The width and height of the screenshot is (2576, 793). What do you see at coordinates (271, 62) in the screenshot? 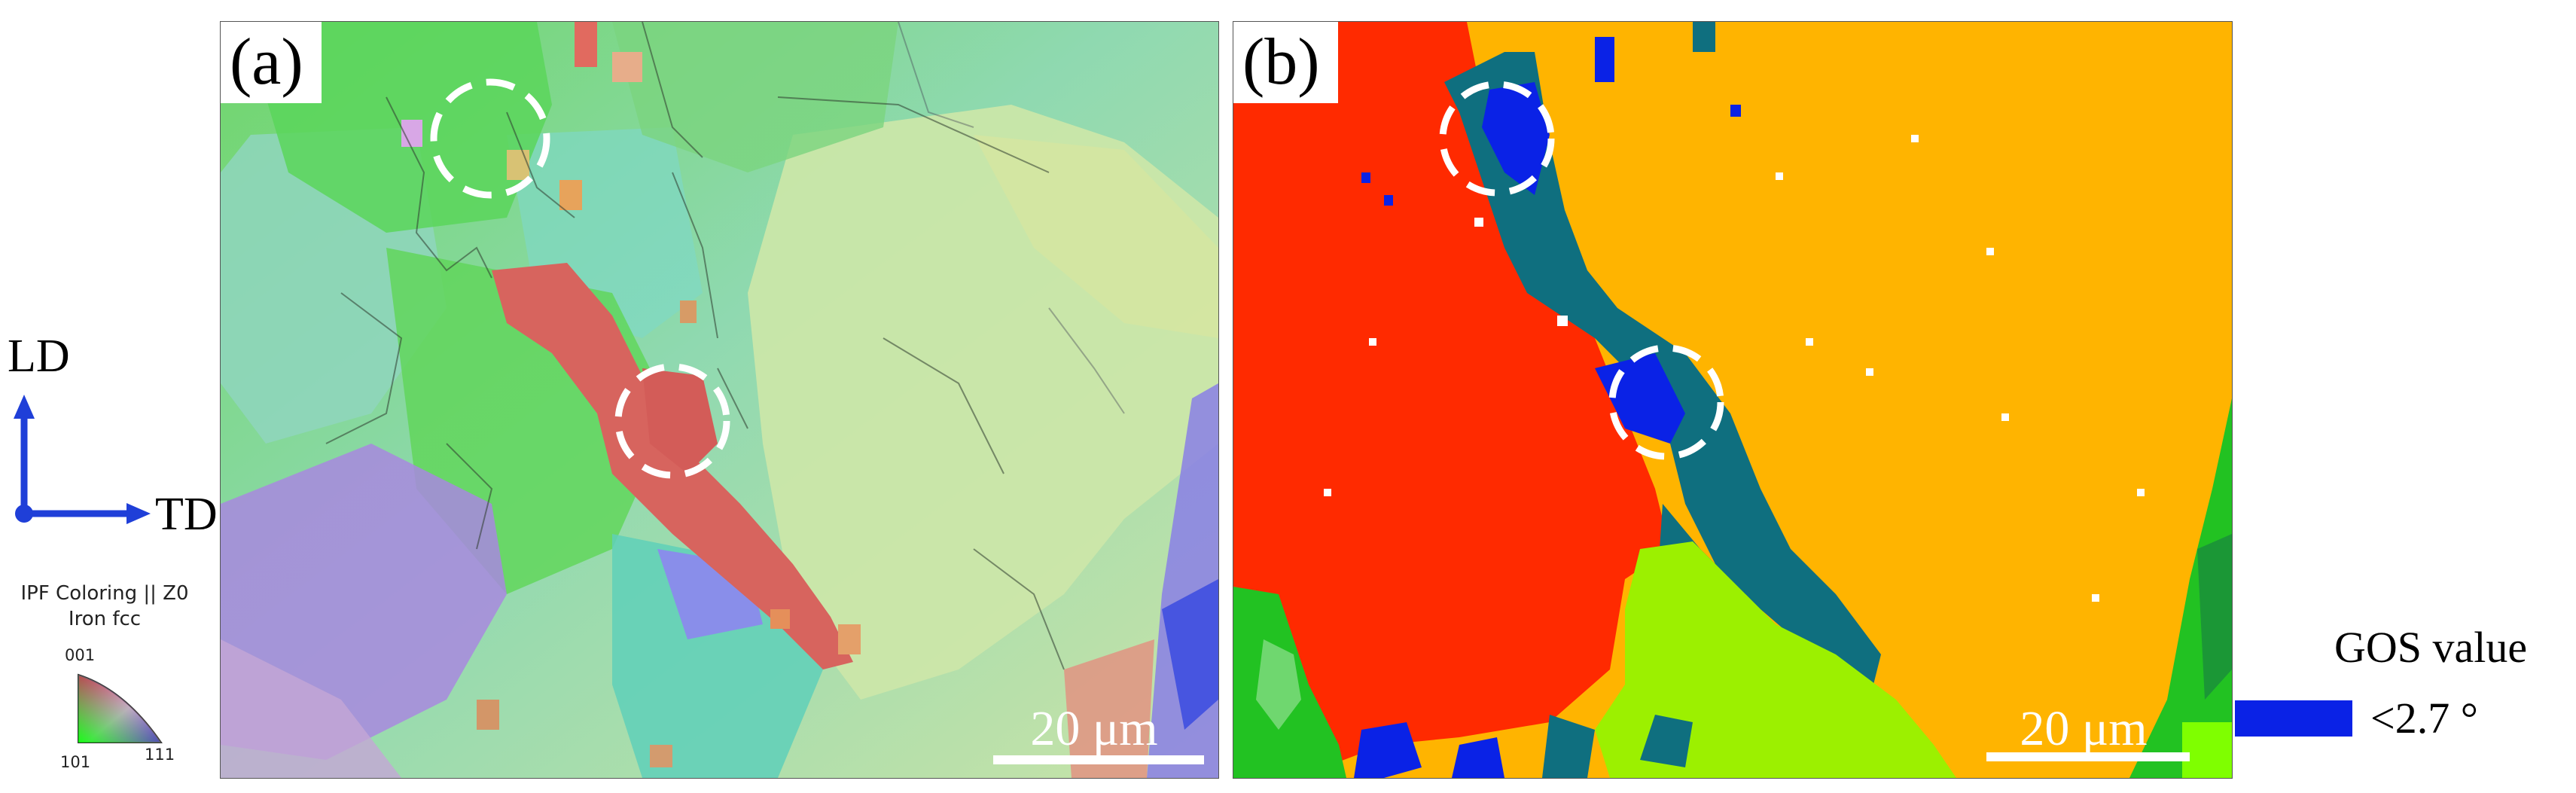
I see `panel-a-label: (a)` at bounding box center [271, 62].